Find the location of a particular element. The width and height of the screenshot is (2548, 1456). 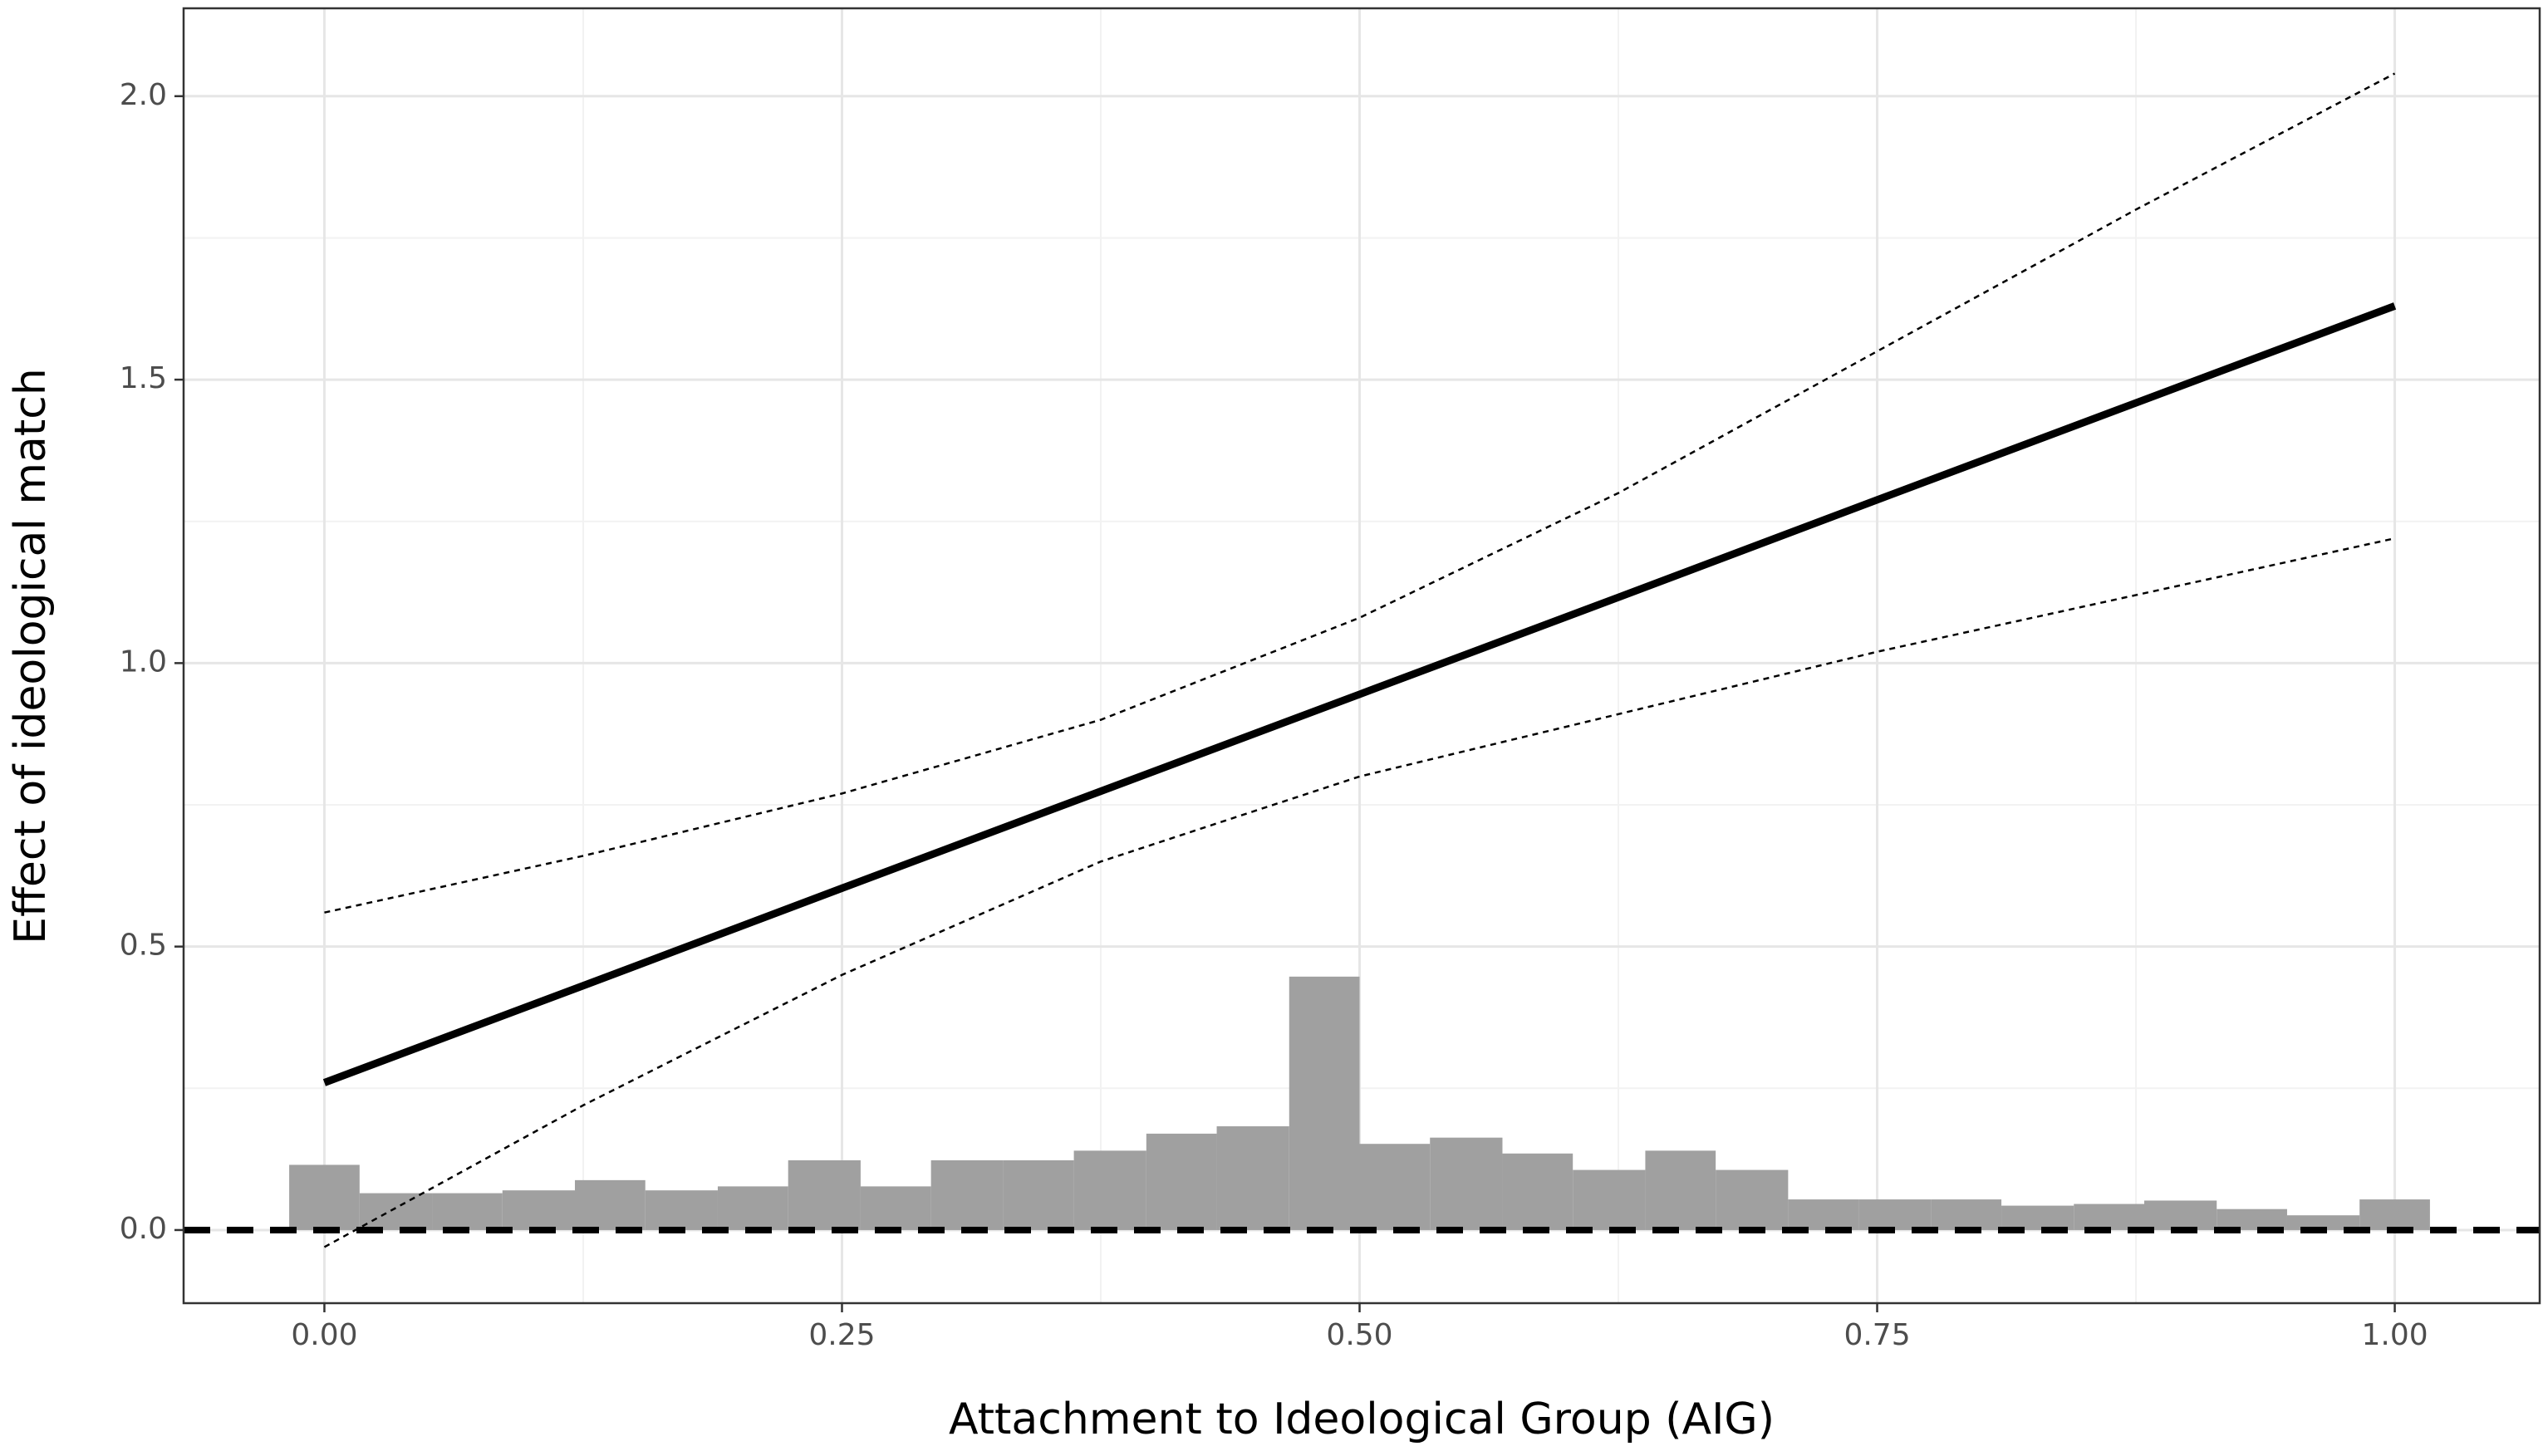

y-tick-label: 0.5 is located at coordinates (143, 946).